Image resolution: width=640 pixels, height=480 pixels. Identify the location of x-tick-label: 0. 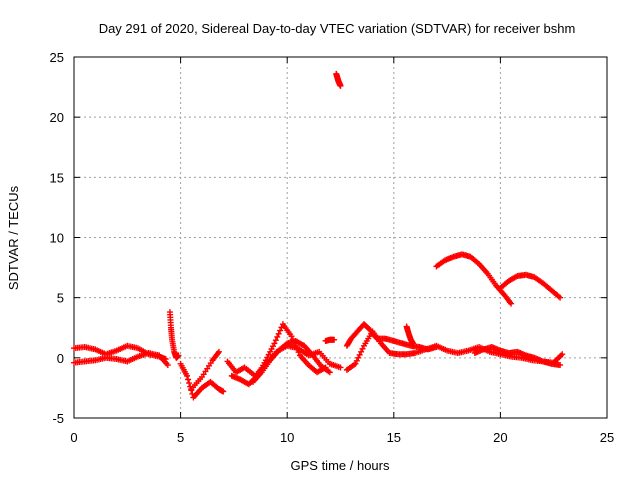
(73, 437).